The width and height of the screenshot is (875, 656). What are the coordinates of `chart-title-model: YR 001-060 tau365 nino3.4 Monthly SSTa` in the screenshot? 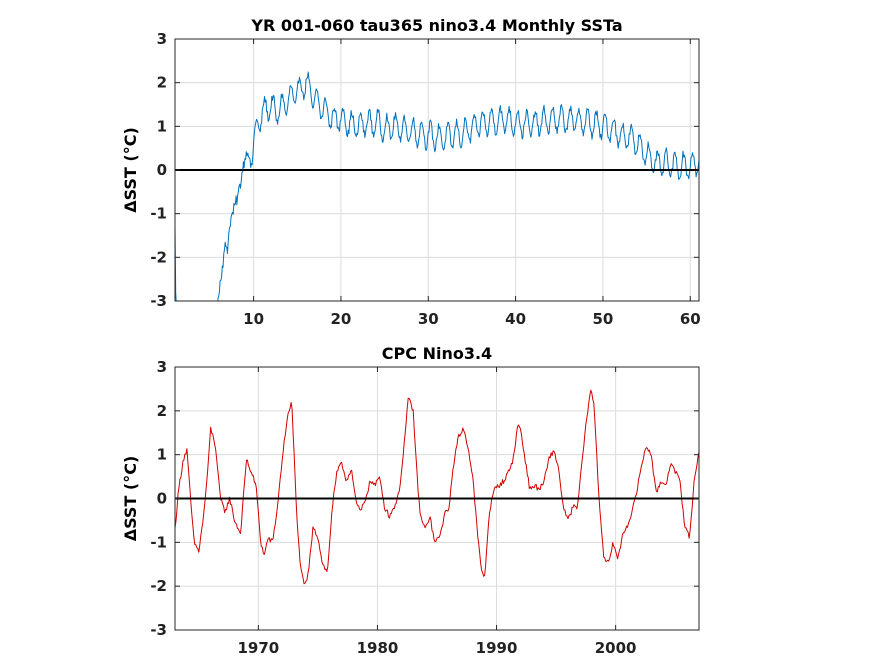 It's located at (436, 25).